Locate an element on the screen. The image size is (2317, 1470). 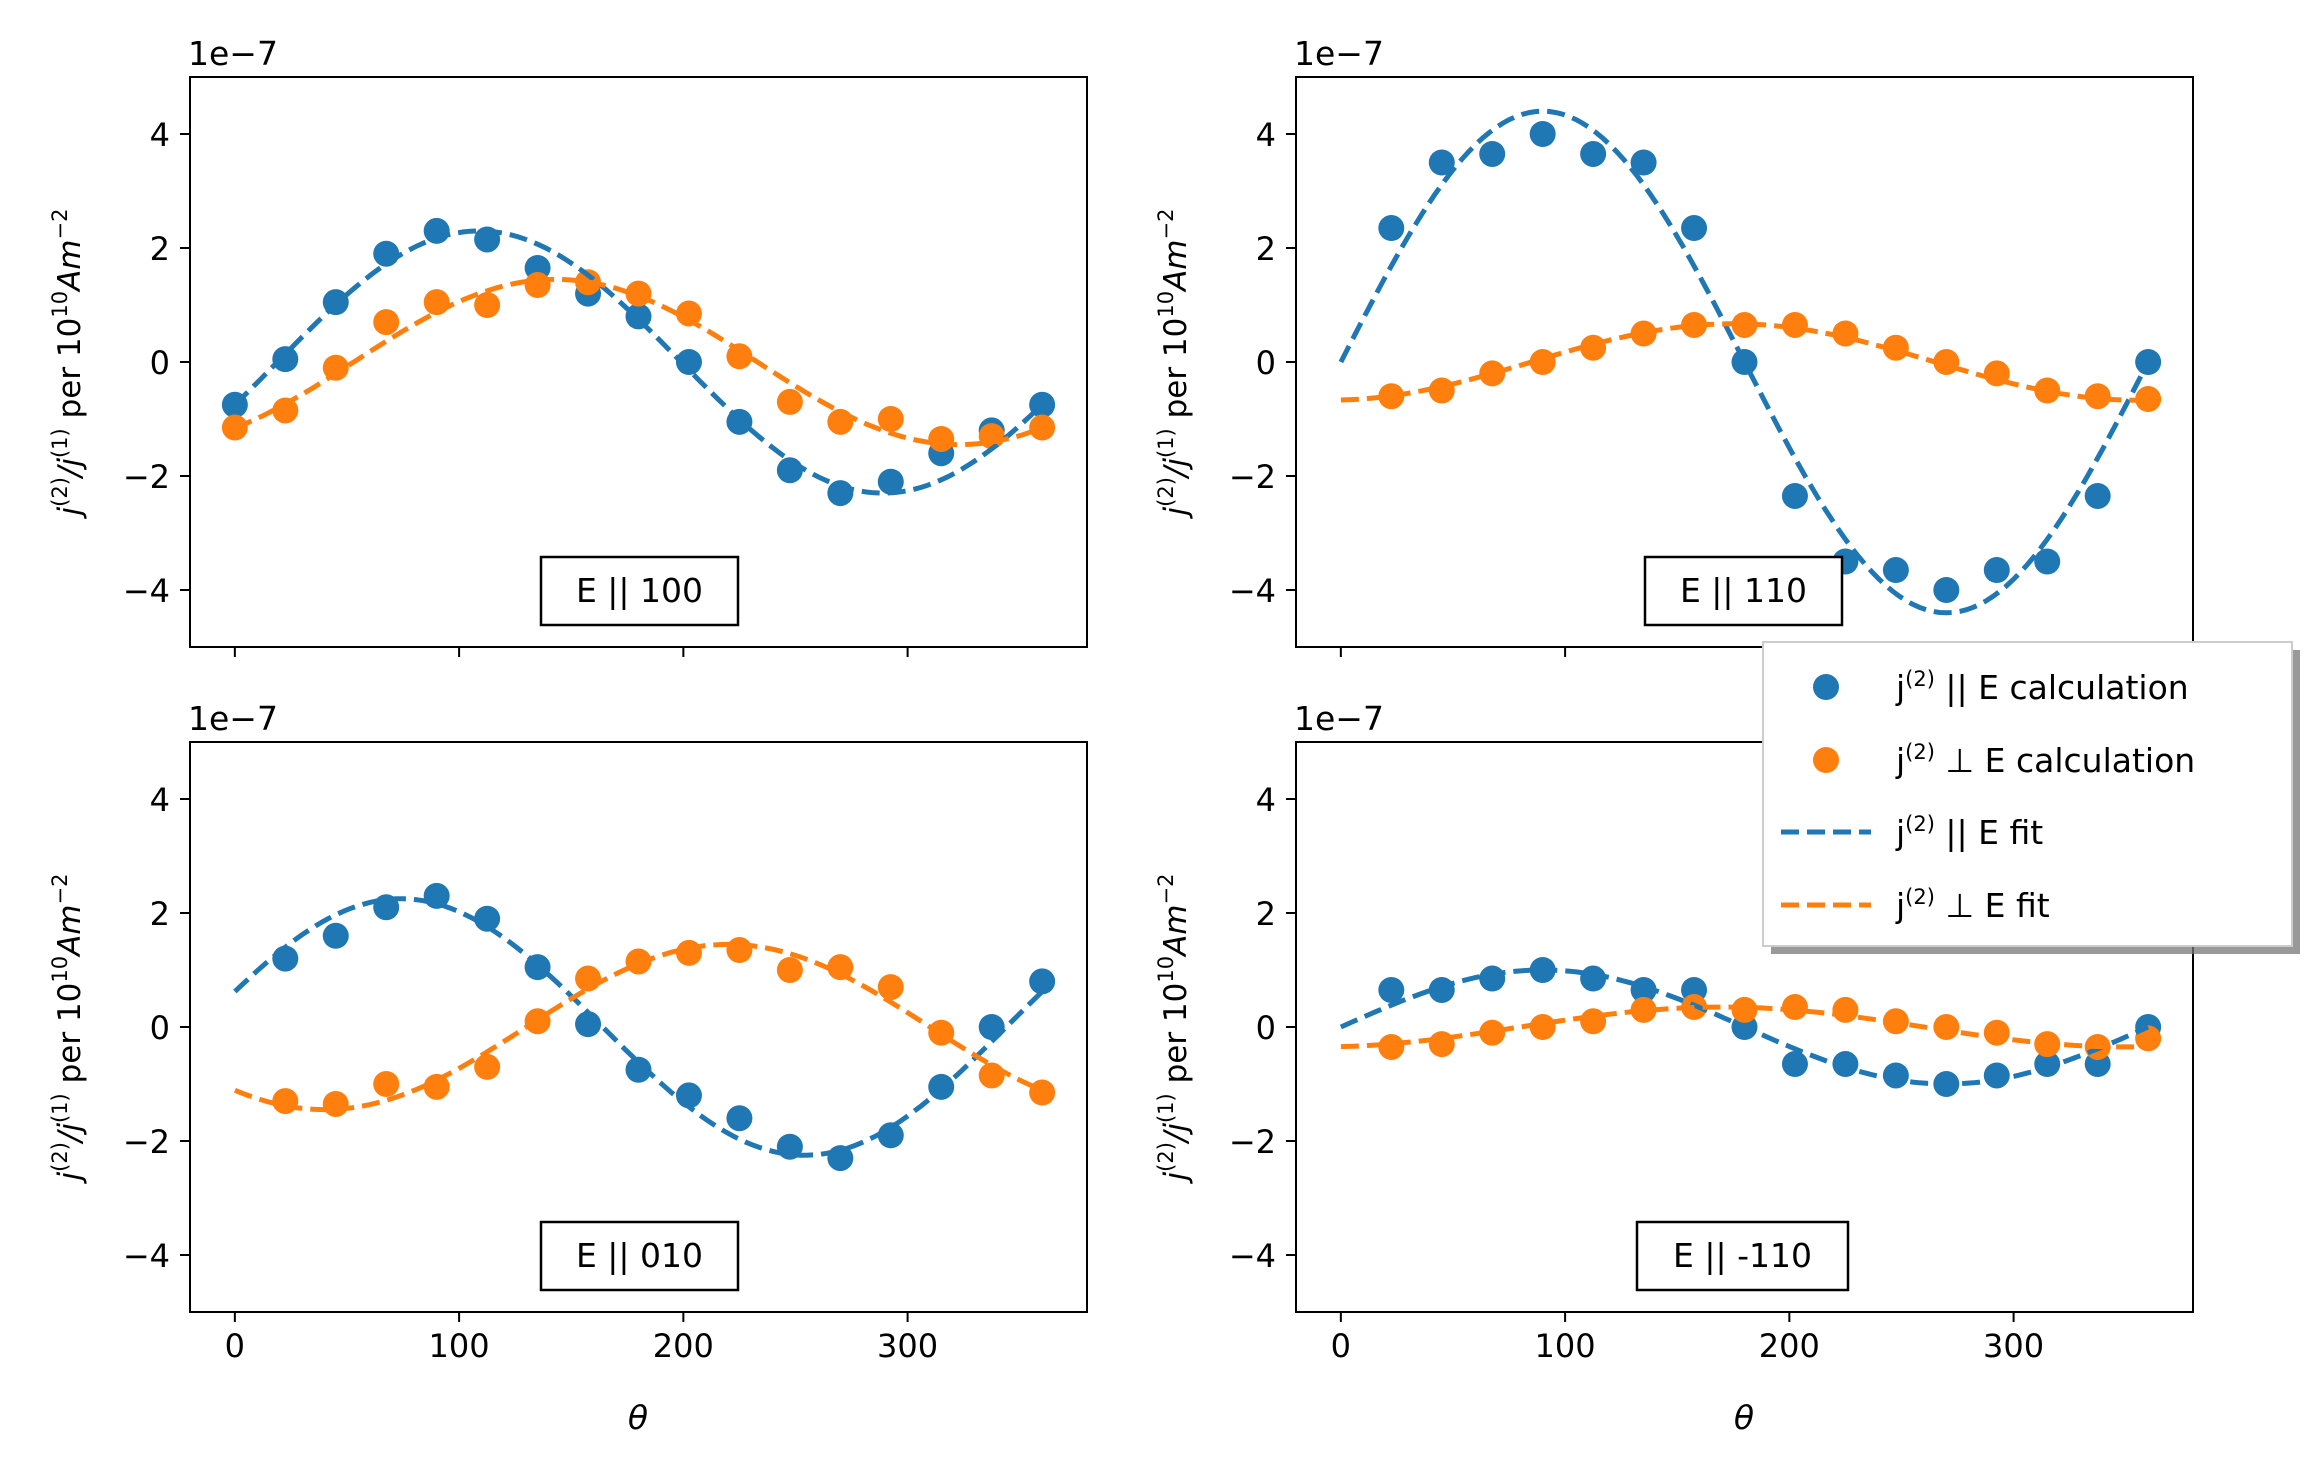
svg-text: E || 110 is located at coordinates (1743, 590).